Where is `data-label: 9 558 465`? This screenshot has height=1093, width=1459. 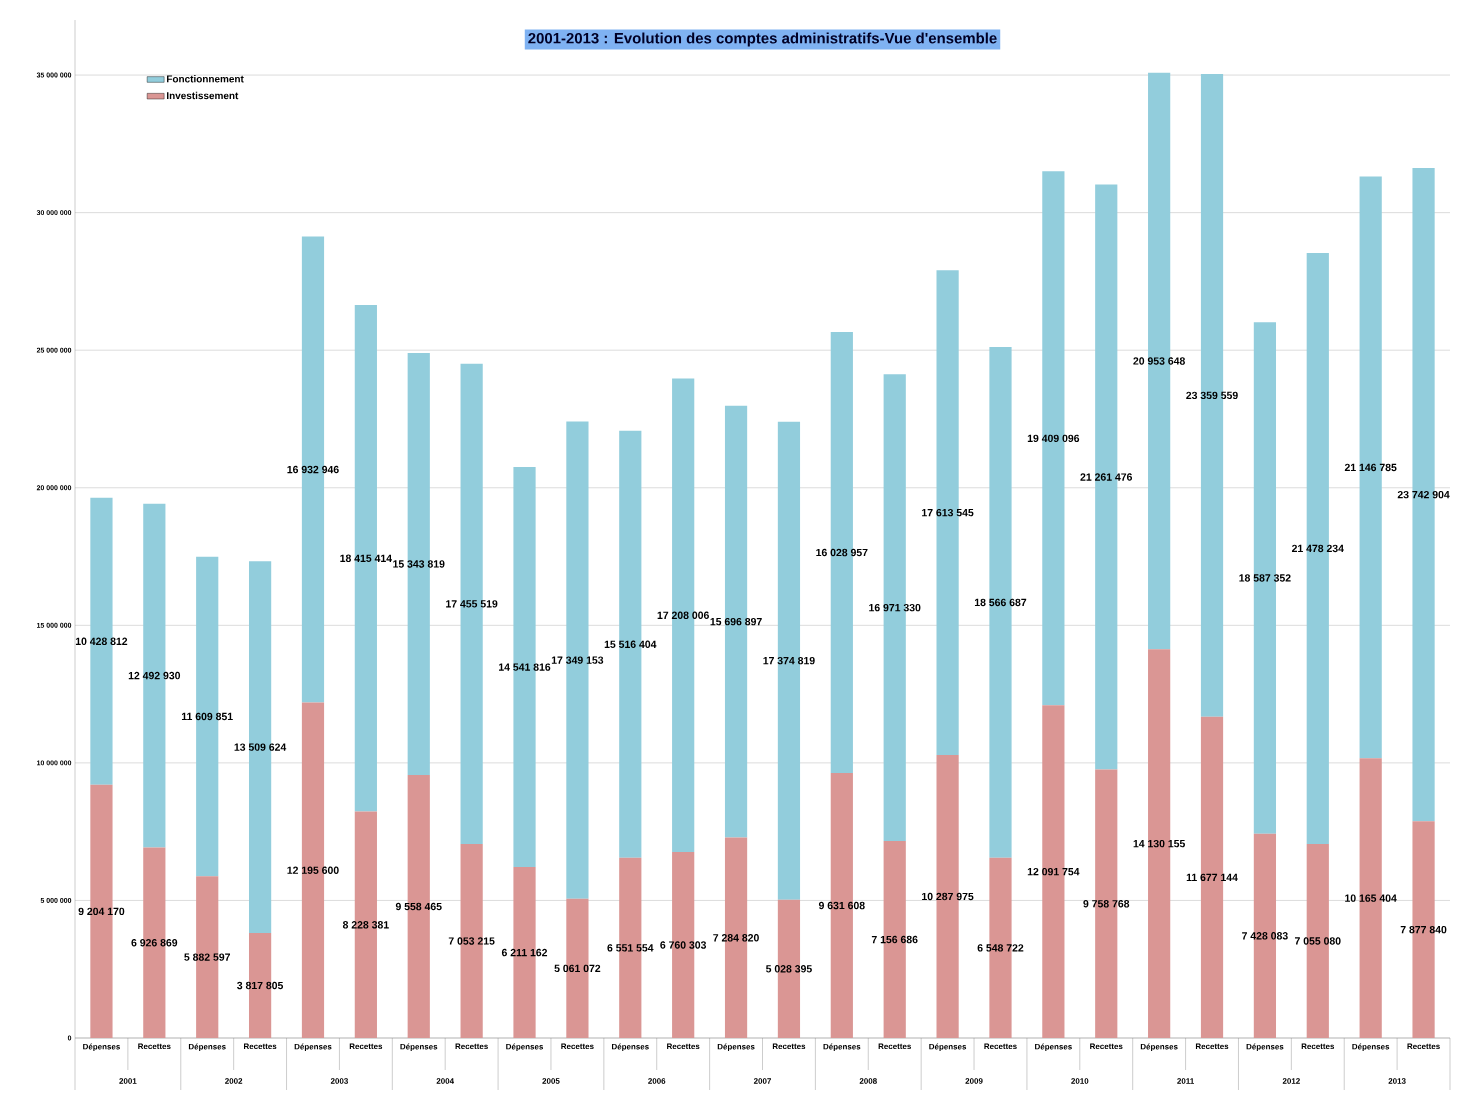 data-label: 9 558 465 is located at coordinates (418, 906).